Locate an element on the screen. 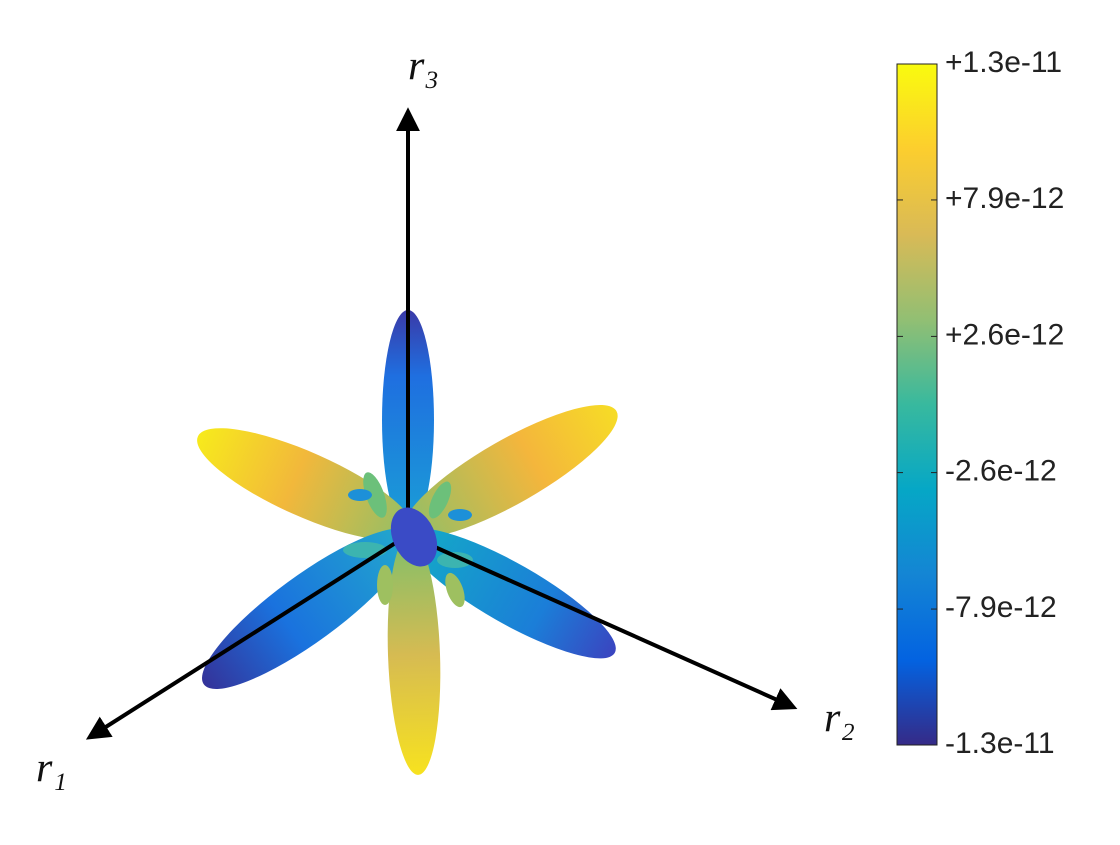  colorbar-tick-label: -7.9e-12 is located at coordinates (1001, 607).